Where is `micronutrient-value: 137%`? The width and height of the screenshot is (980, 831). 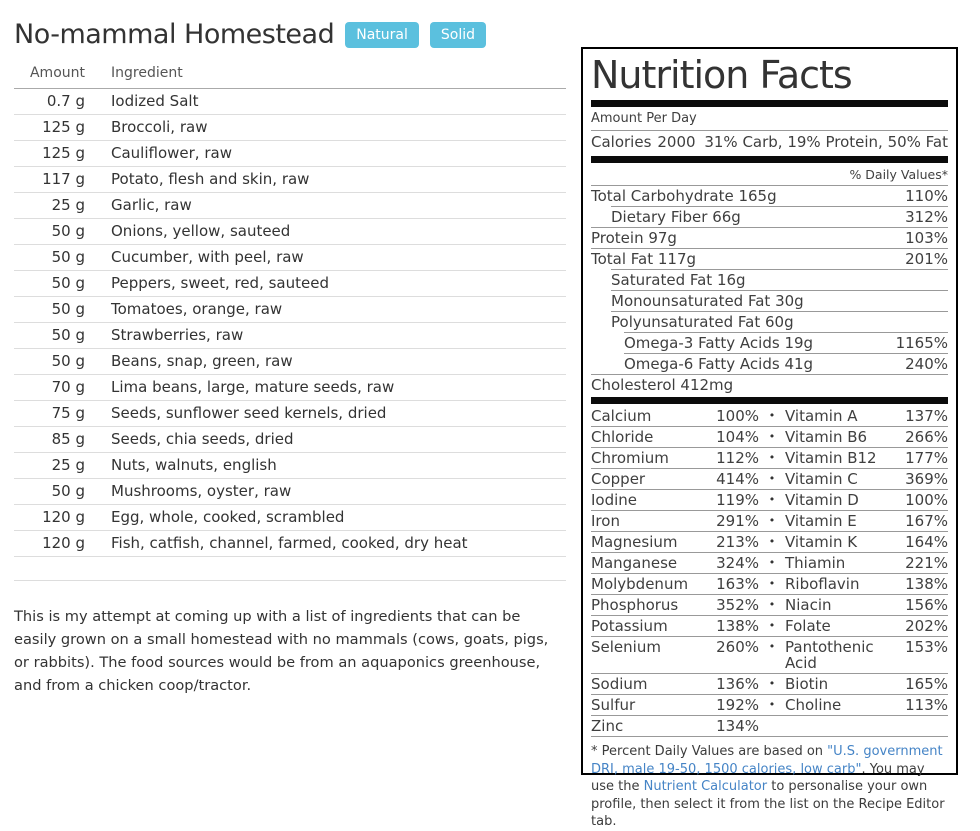 micronutrient-value: 137% is located at coordinates (926, 416).